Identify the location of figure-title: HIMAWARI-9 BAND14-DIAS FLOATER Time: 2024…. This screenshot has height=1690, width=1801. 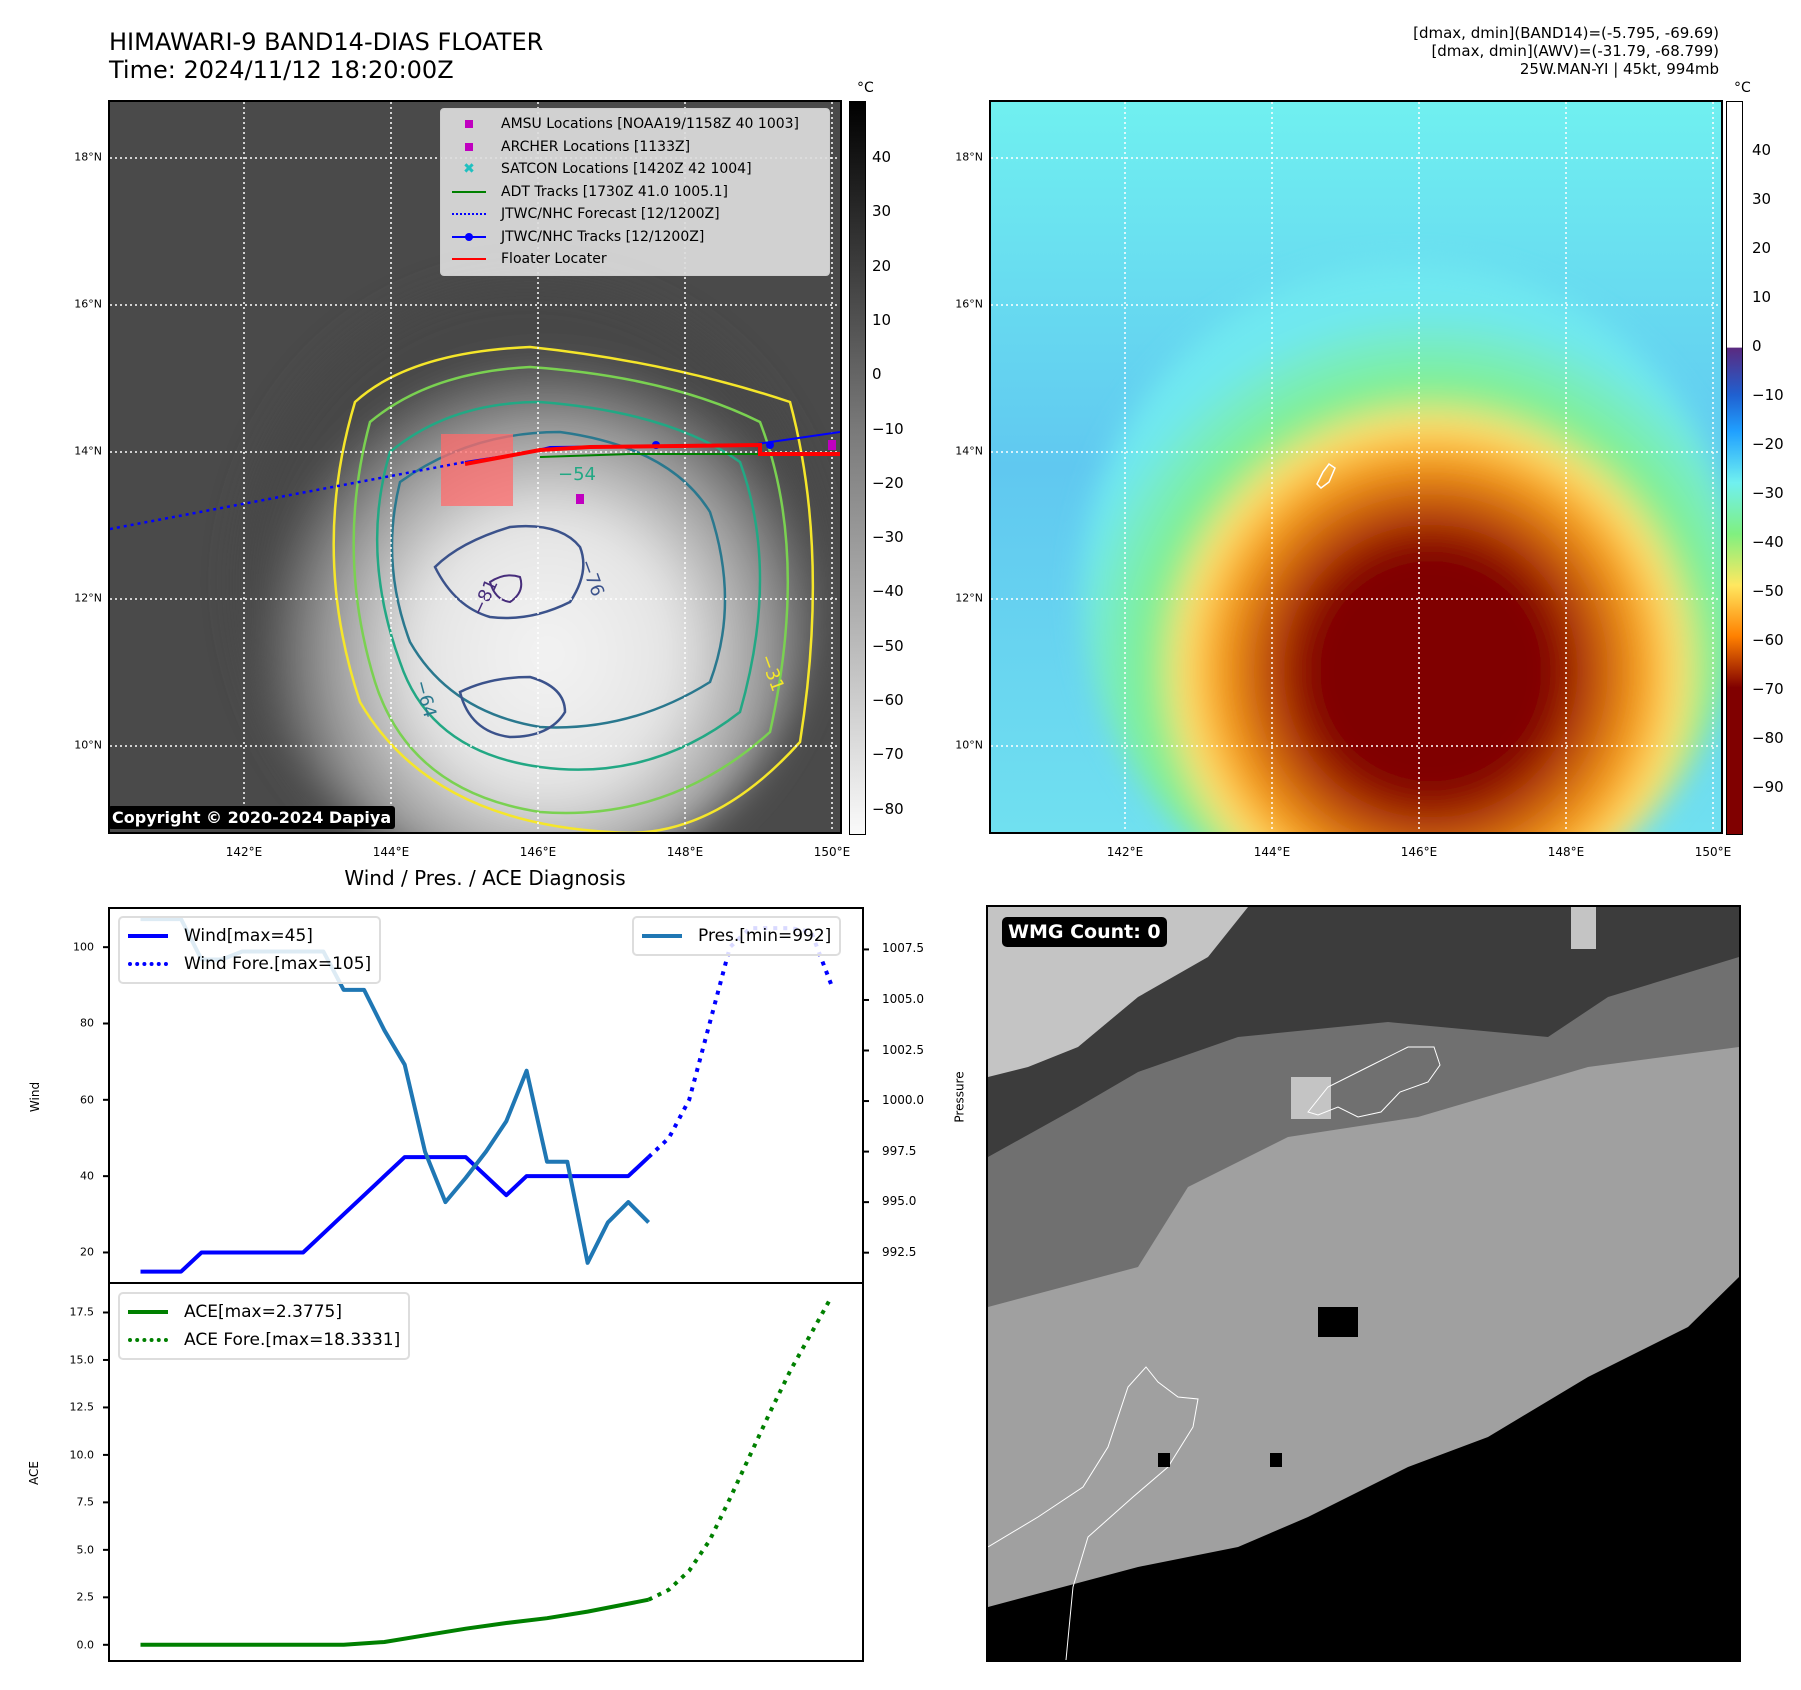
(326, 56).